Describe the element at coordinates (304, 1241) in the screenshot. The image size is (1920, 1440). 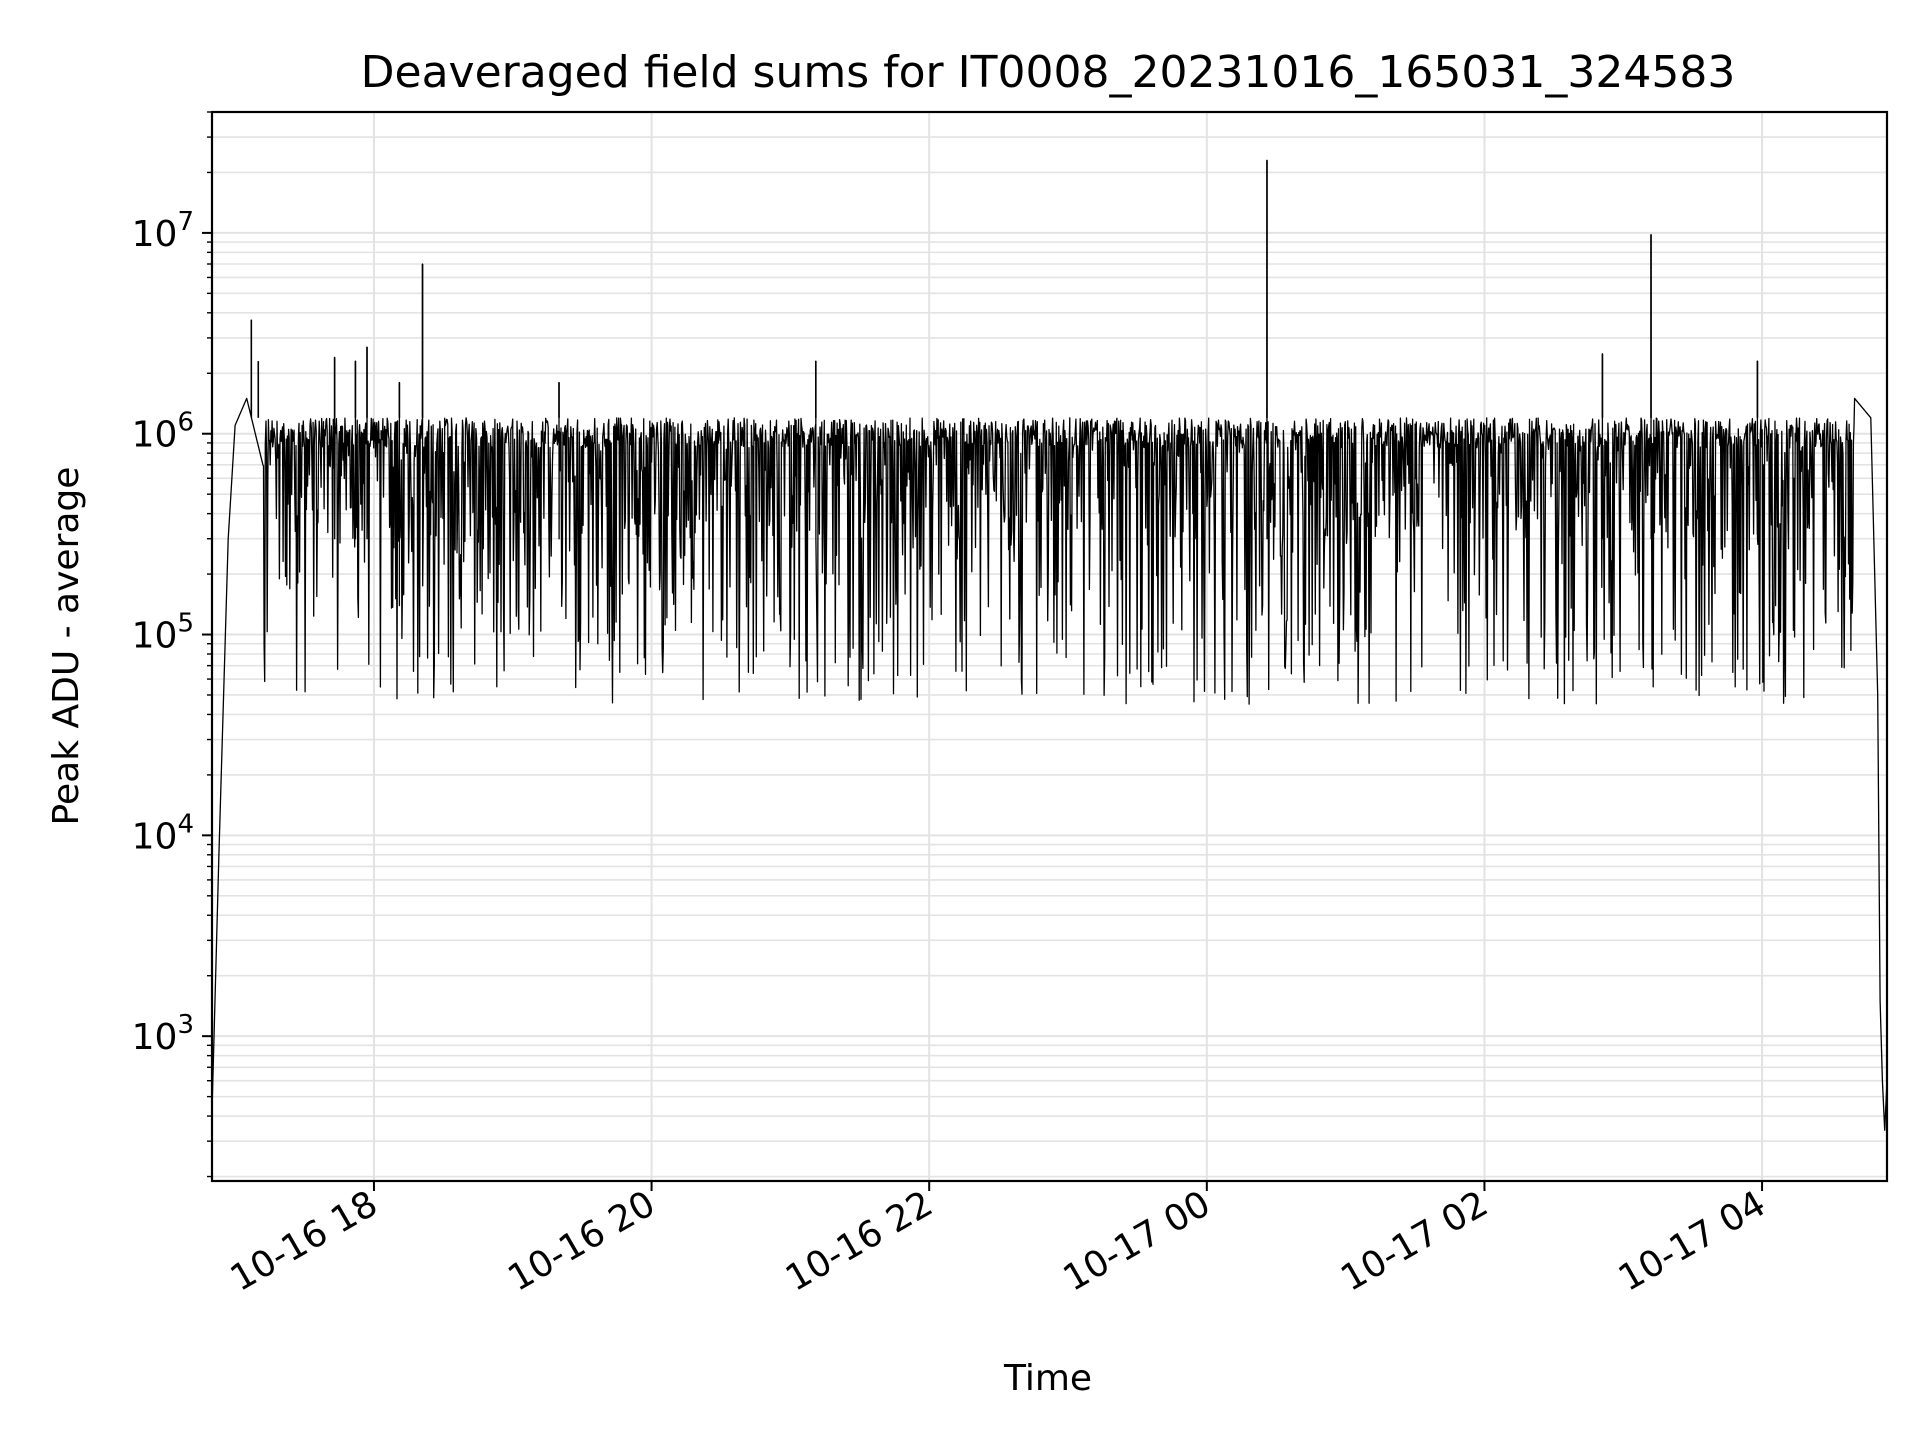
I see `x-tick-label: 10-16 18` at that location.